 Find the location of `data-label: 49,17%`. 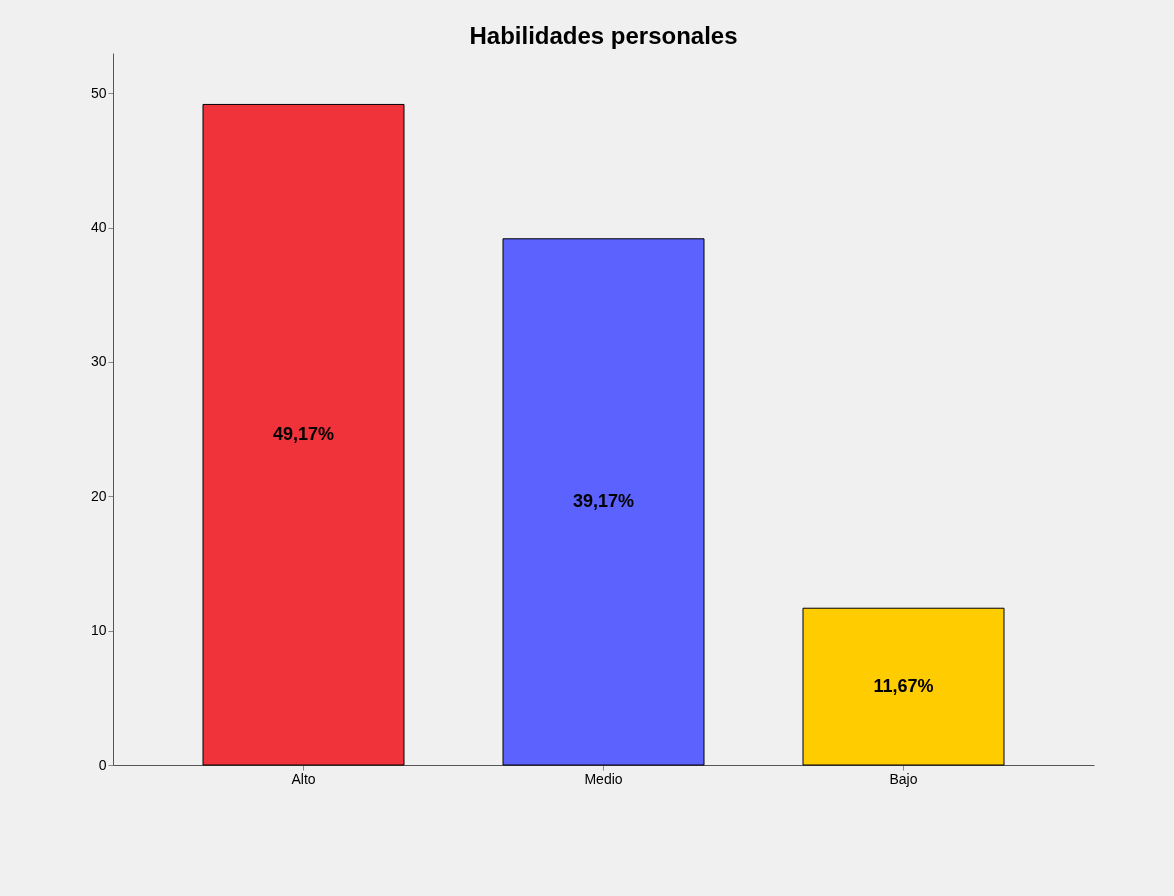

data-label: 49,17% is located at coordinates (303, 433).